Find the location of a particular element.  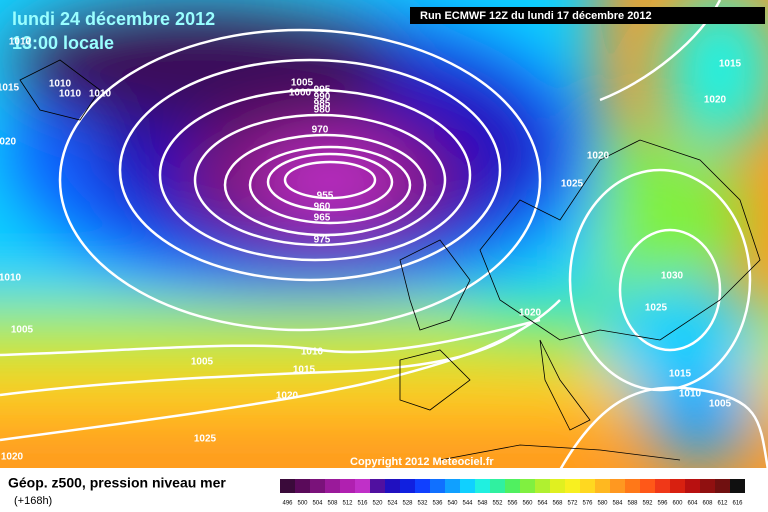

scale-label: 496 is located at coordinates (287, 504).